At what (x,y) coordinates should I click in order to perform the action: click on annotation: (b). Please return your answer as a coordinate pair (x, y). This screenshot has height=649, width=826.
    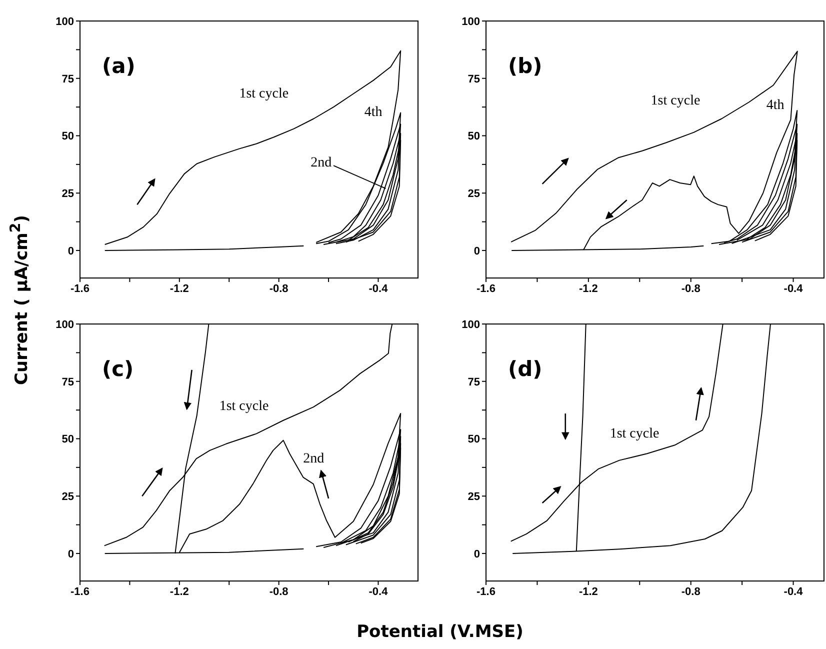
    Looking at the image, I should click on (525, 66).